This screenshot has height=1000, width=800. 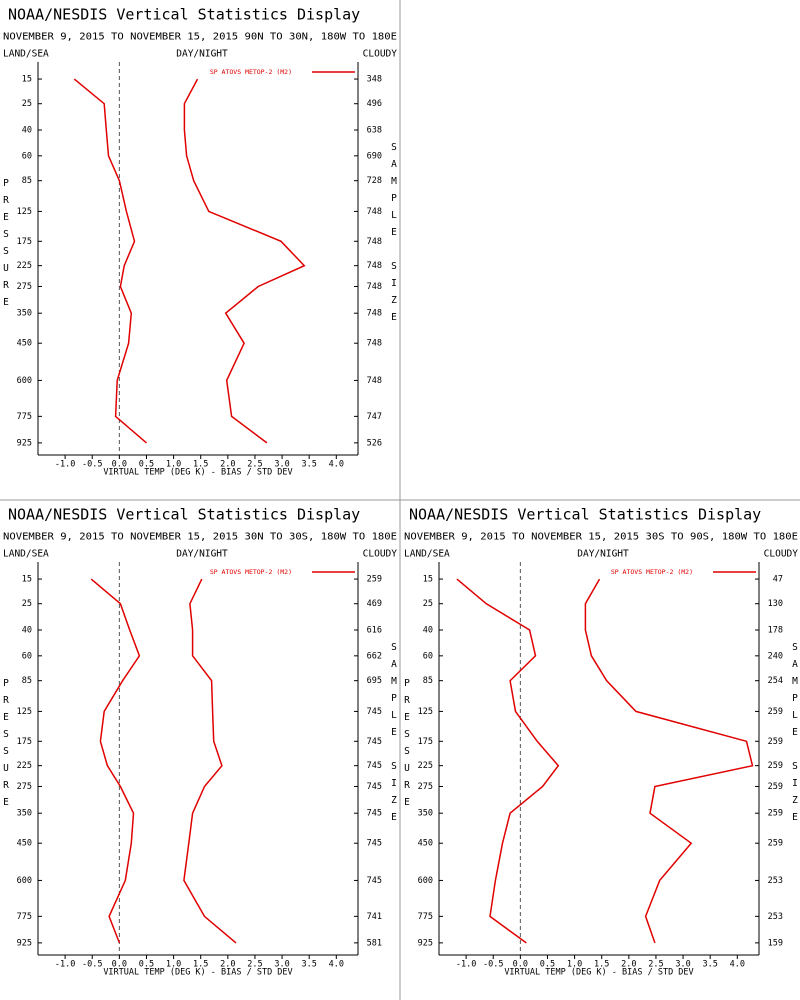 What do you see at coordinates (374, 917) in the screenshot?
I see `sample-size: 741` at bounding box center [374, 917].